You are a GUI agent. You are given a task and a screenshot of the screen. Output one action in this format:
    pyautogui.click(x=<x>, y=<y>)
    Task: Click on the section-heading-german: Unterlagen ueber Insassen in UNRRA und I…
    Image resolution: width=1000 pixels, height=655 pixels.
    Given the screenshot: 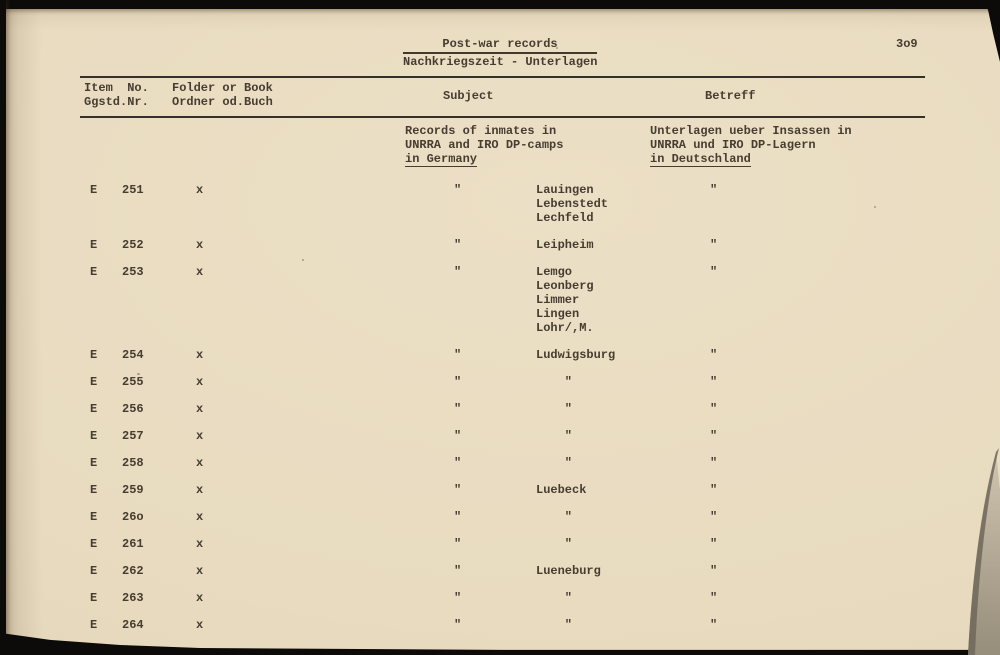 What is the action you would take?
    pyautogui.click(x=751, y=145)
    